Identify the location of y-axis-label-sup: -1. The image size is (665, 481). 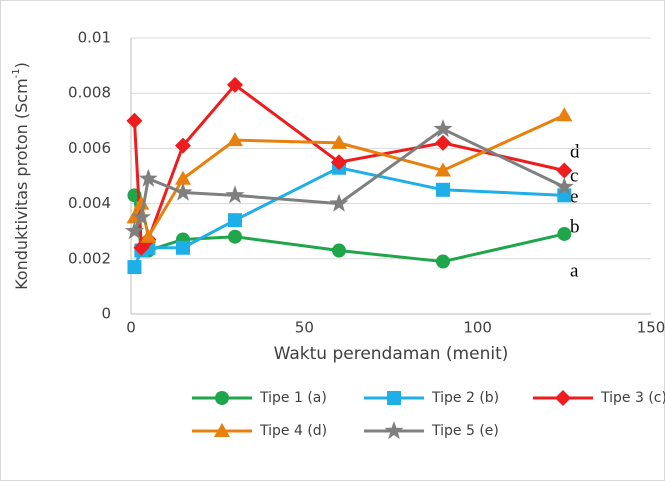
(16, 73).